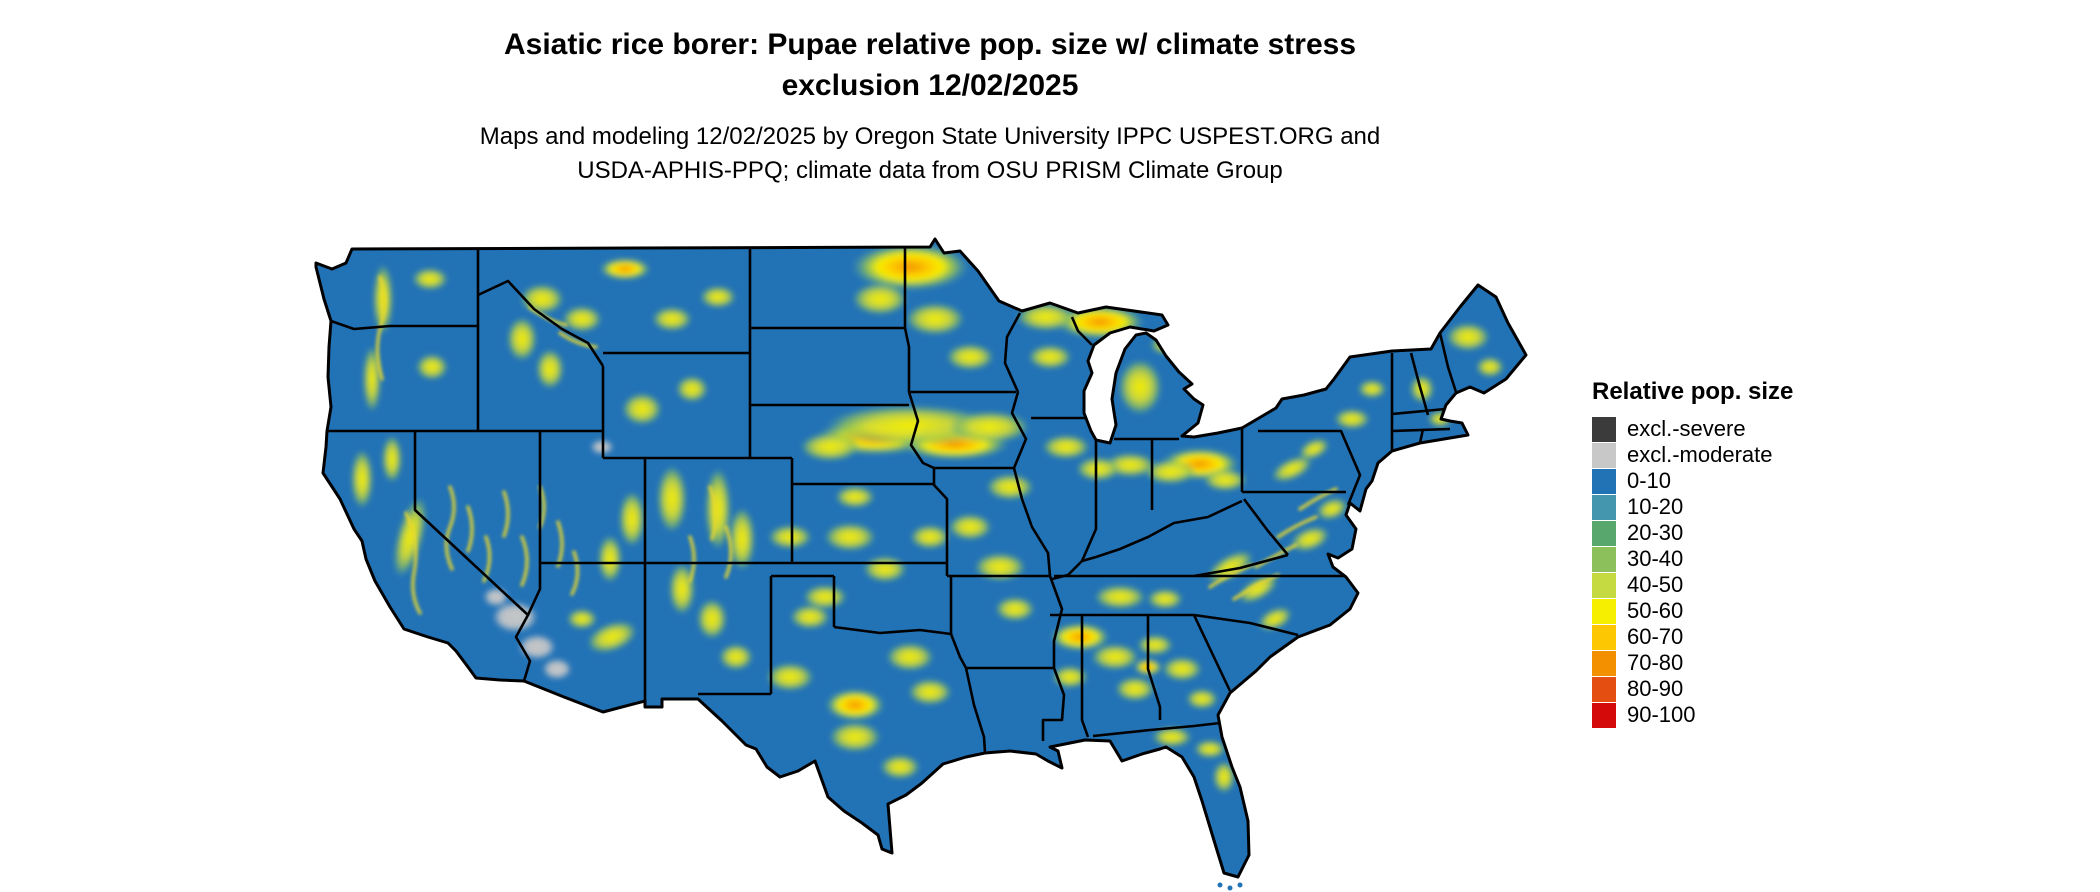 The image size is (2100, 892). What do you see at coordinates (1604, 429) in the screenshot?
I see `legend-swatch-excl-severe` at bounding box center [1604, 429].